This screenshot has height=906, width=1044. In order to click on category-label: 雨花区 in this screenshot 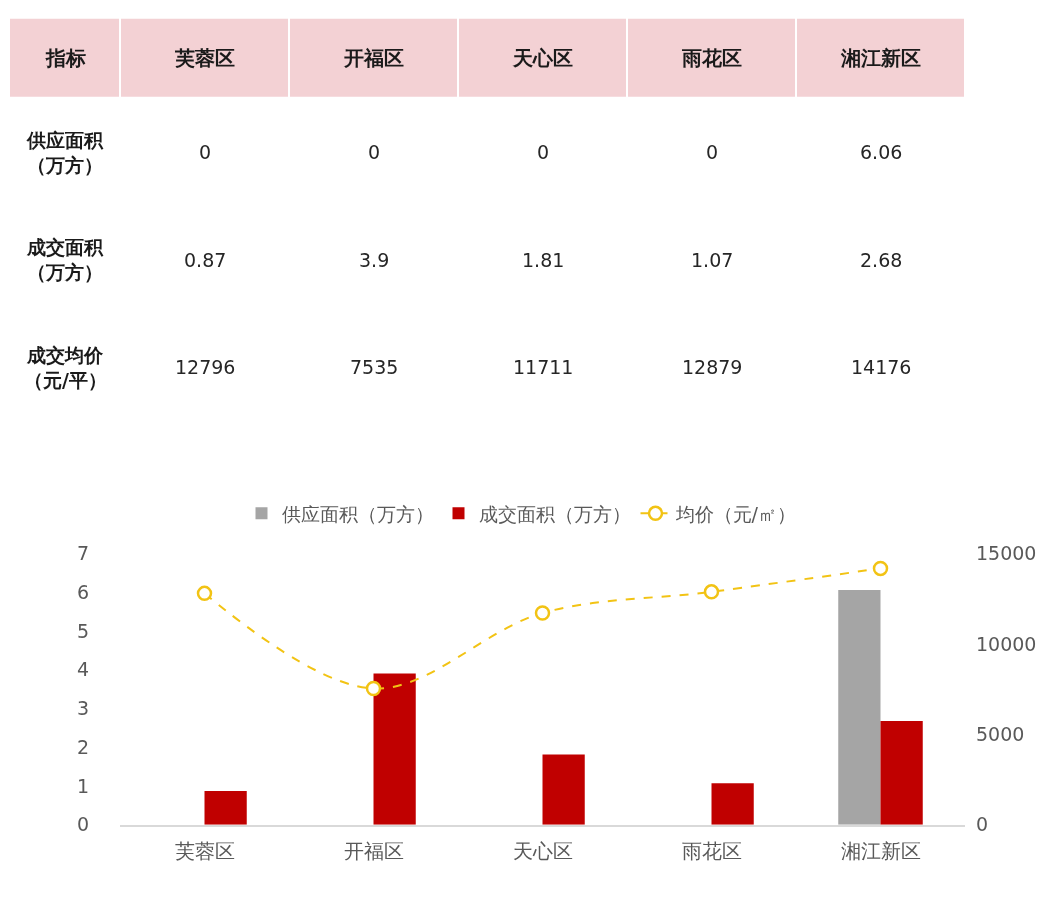, I will do `click(712, 58)`.